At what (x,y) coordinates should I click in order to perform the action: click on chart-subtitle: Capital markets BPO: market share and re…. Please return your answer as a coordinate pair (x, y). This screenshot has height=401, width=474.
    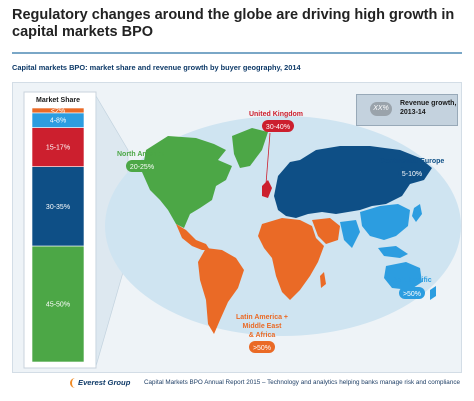
    Looking at the image, I should click on (156, 67).